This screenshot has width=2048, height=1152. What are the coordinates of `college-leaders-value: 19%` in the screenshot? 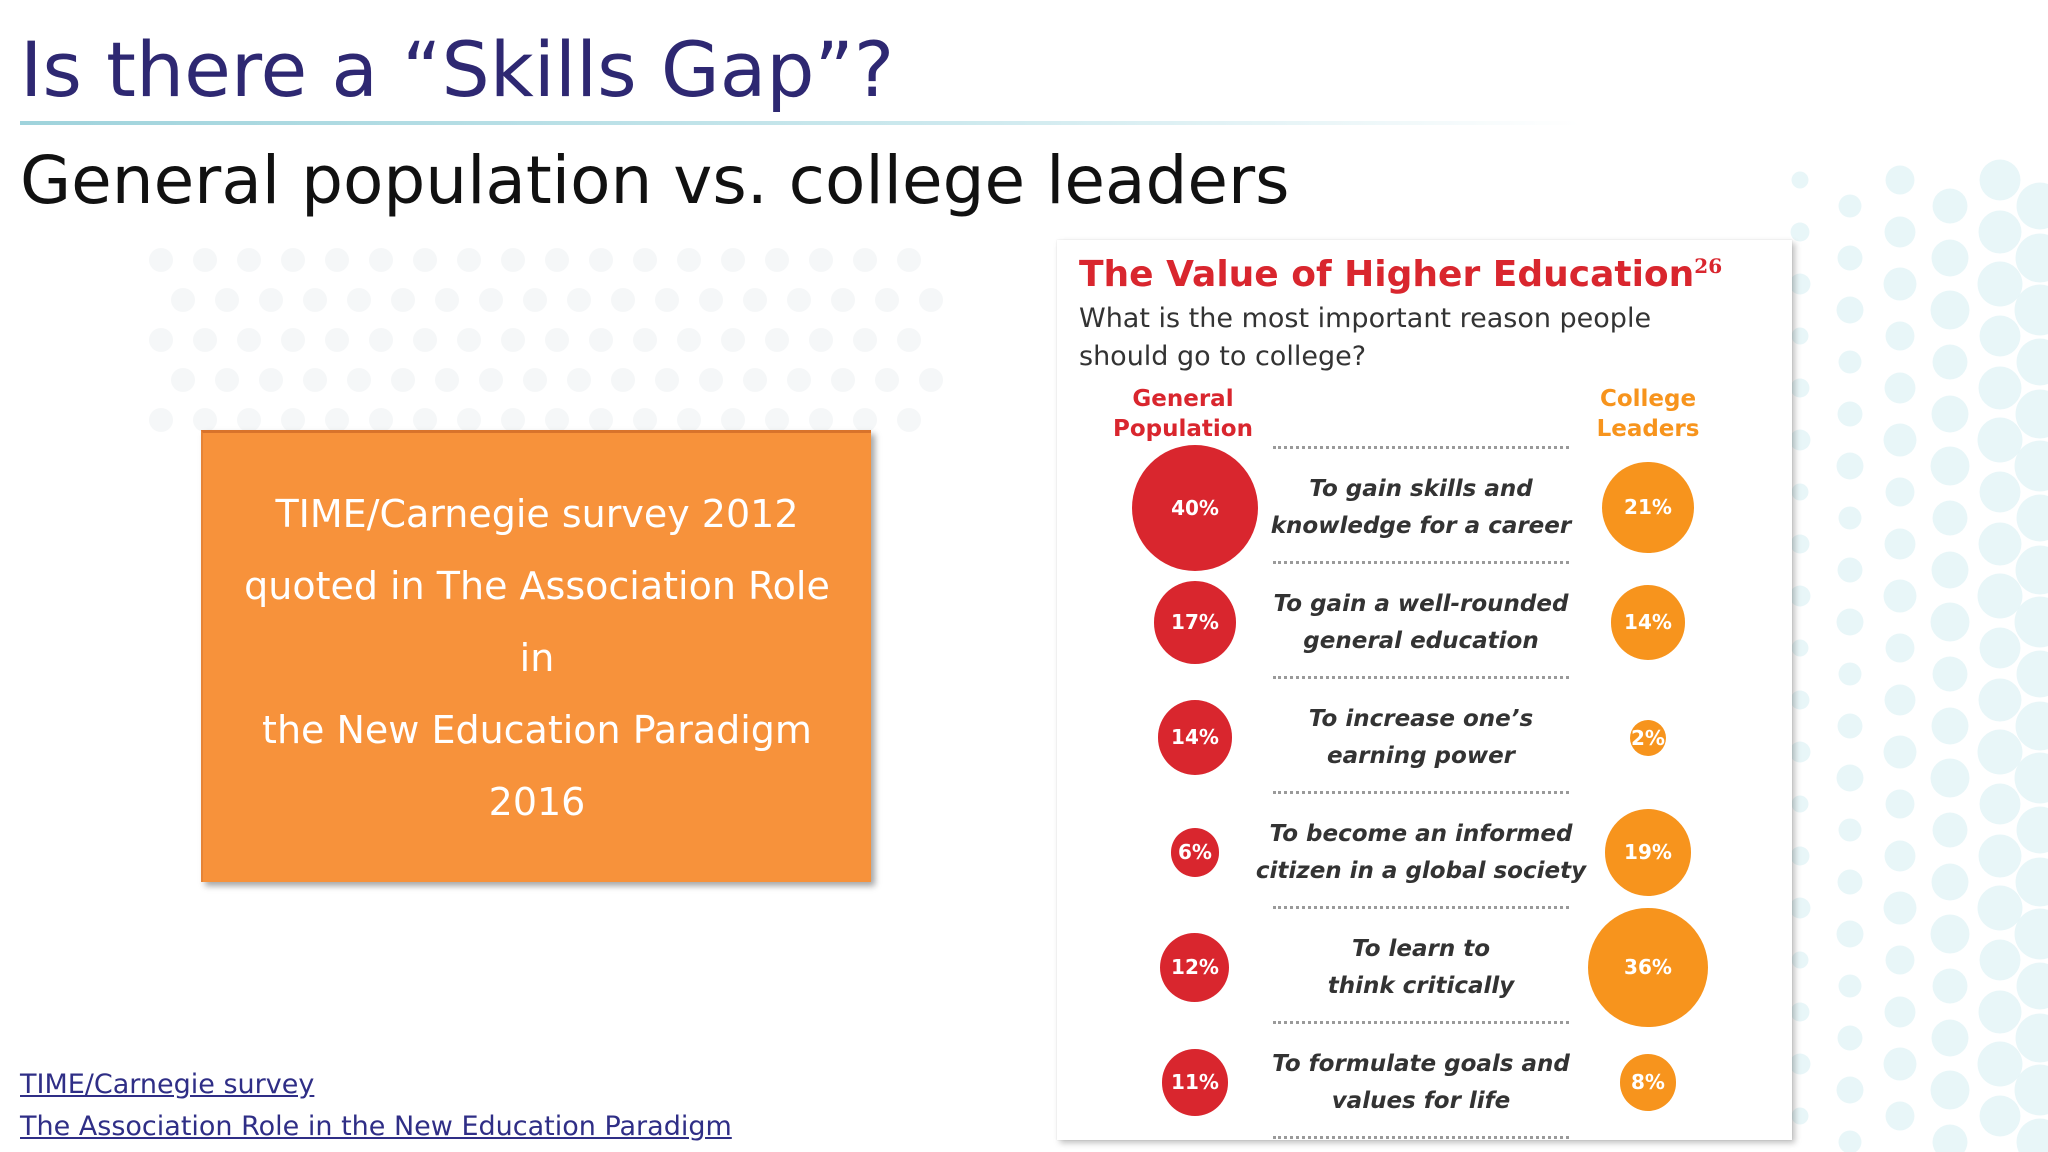 It's located at (1648, 852).